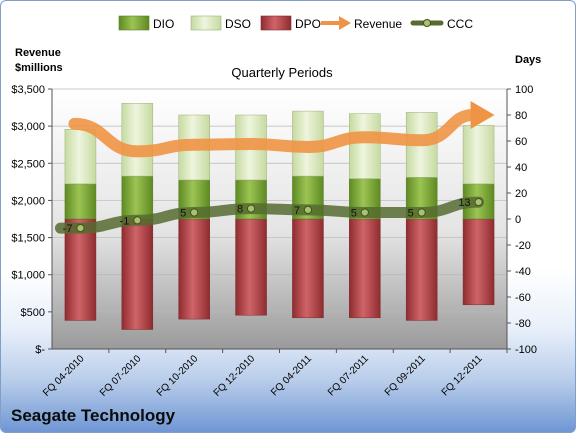 Image resolution: width=576 pixels, height=433 pixels. Describe the element at coordinates (134, 23) in the screenshot. I see `legend-swatch-dio` at that location.